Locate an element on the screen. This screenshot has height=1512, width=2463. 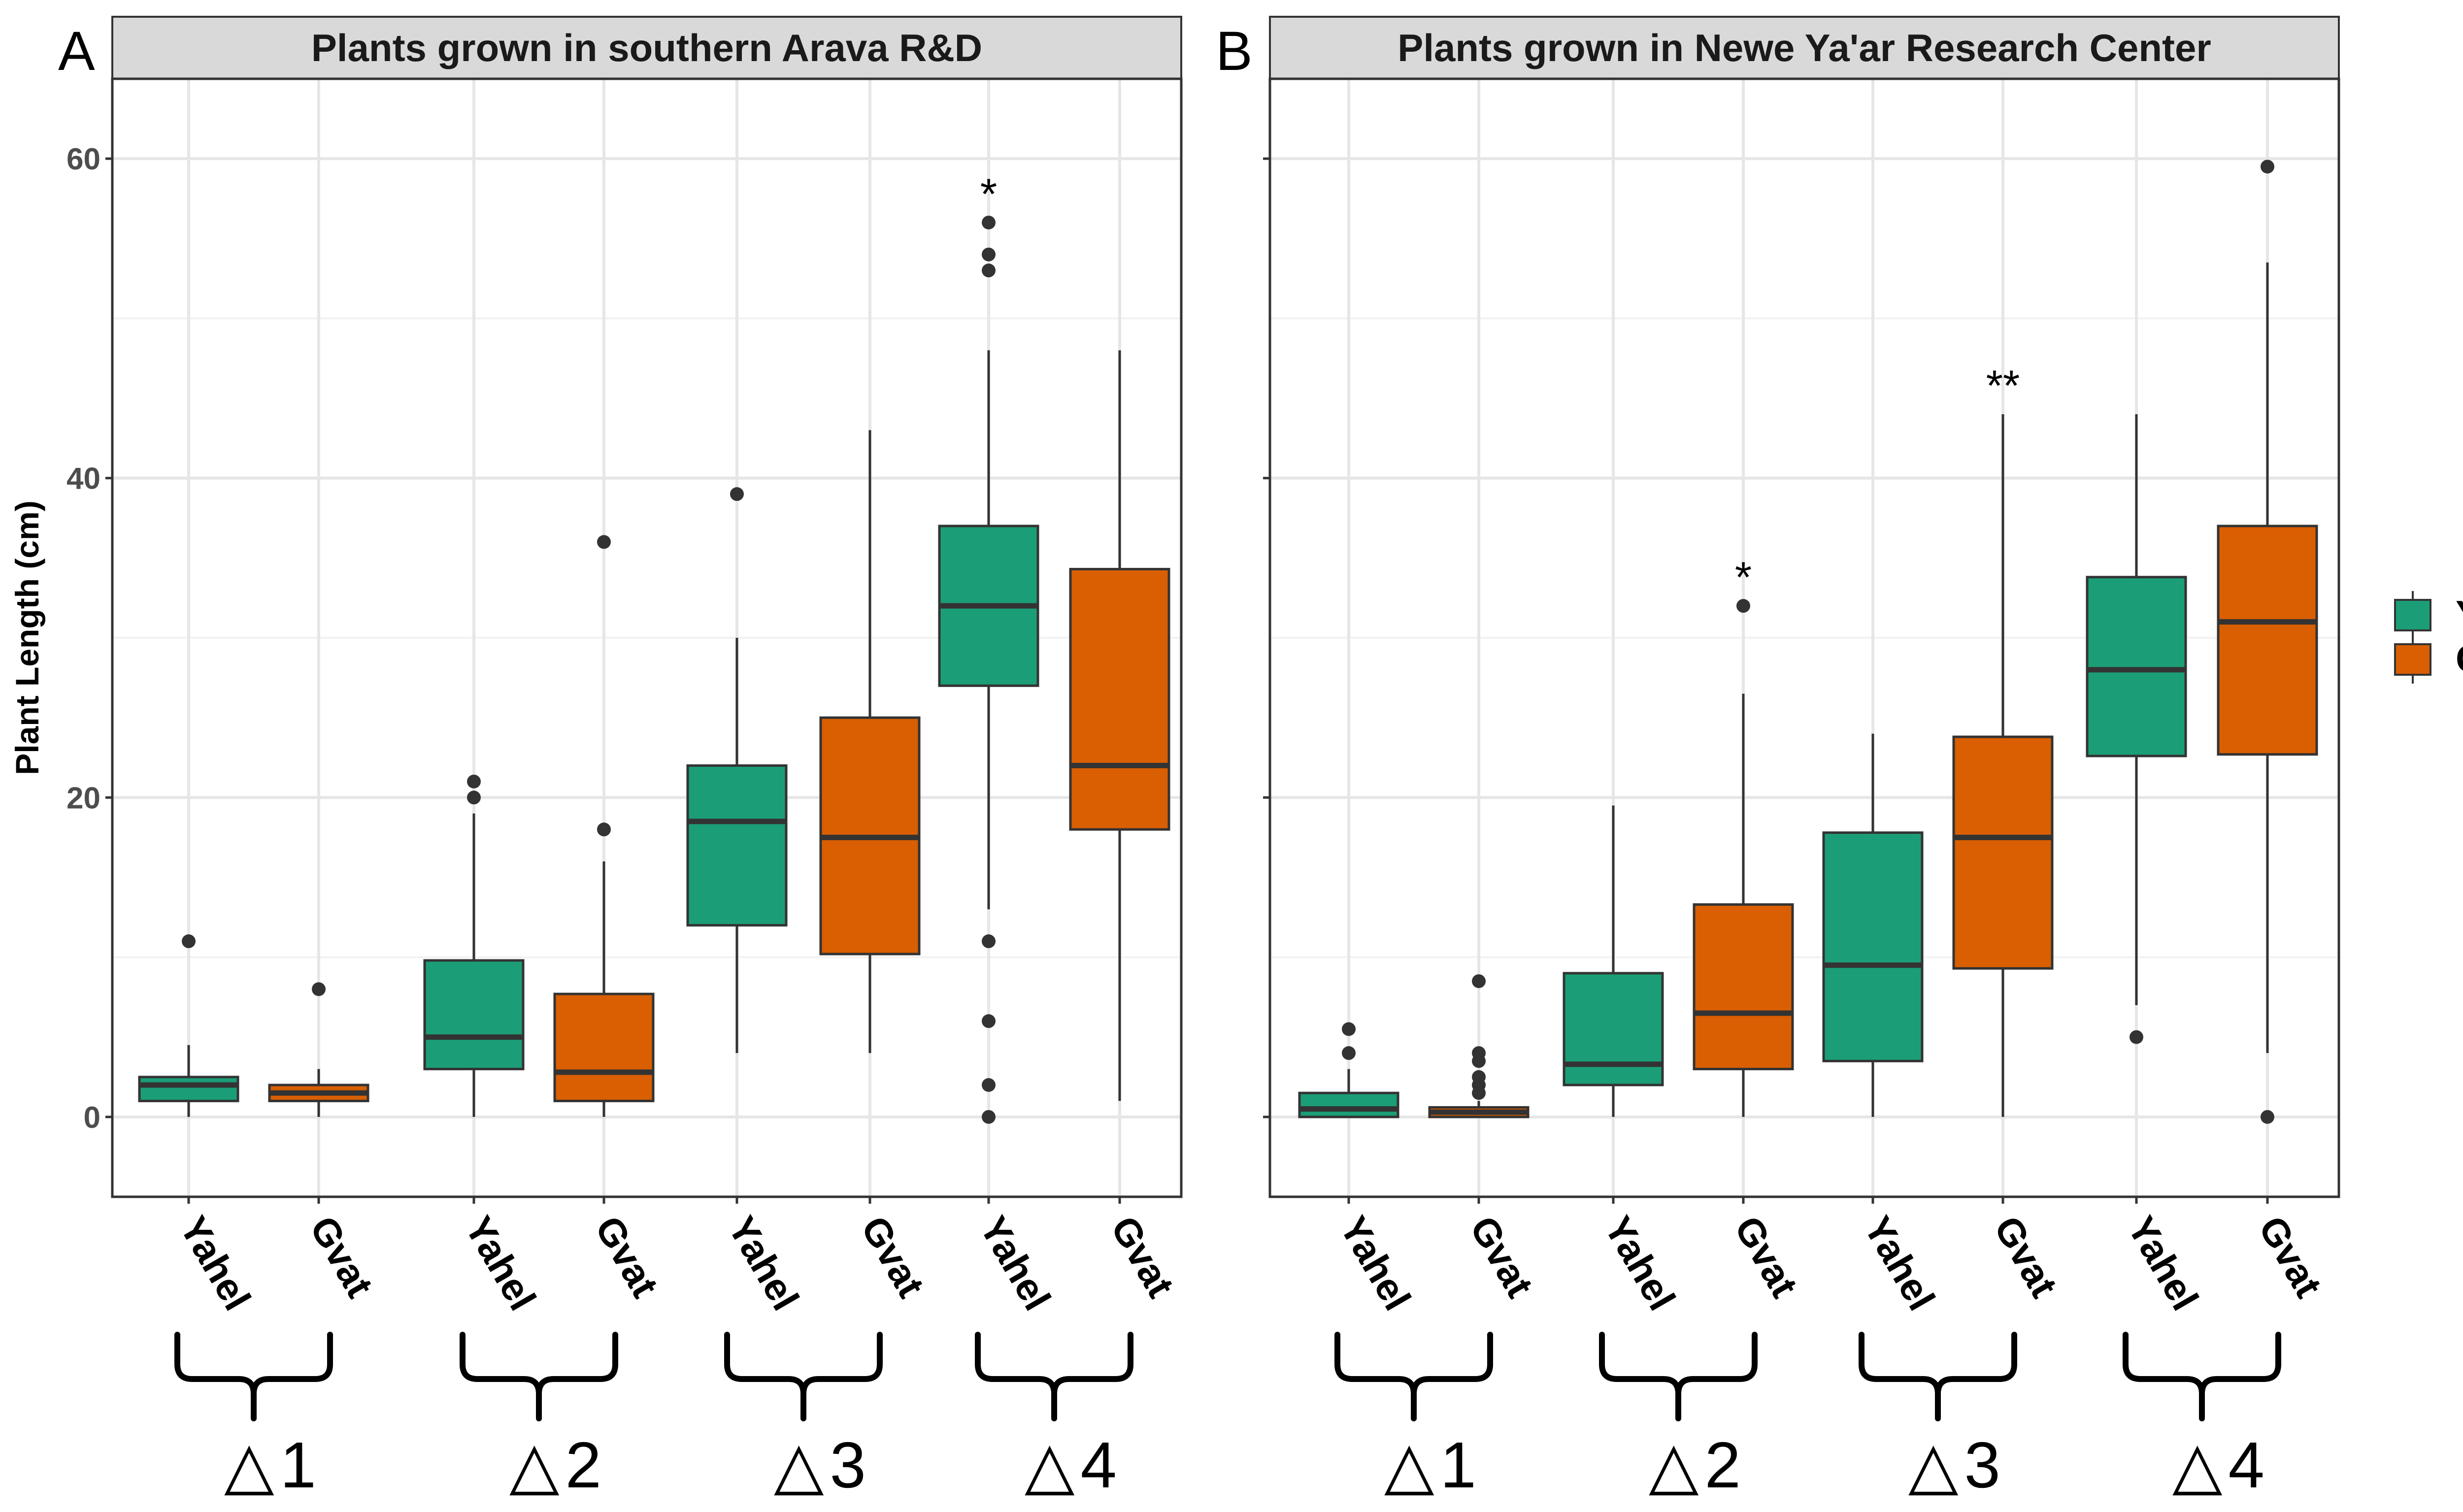
panel-letter: A is located at coordinates (76, 51).